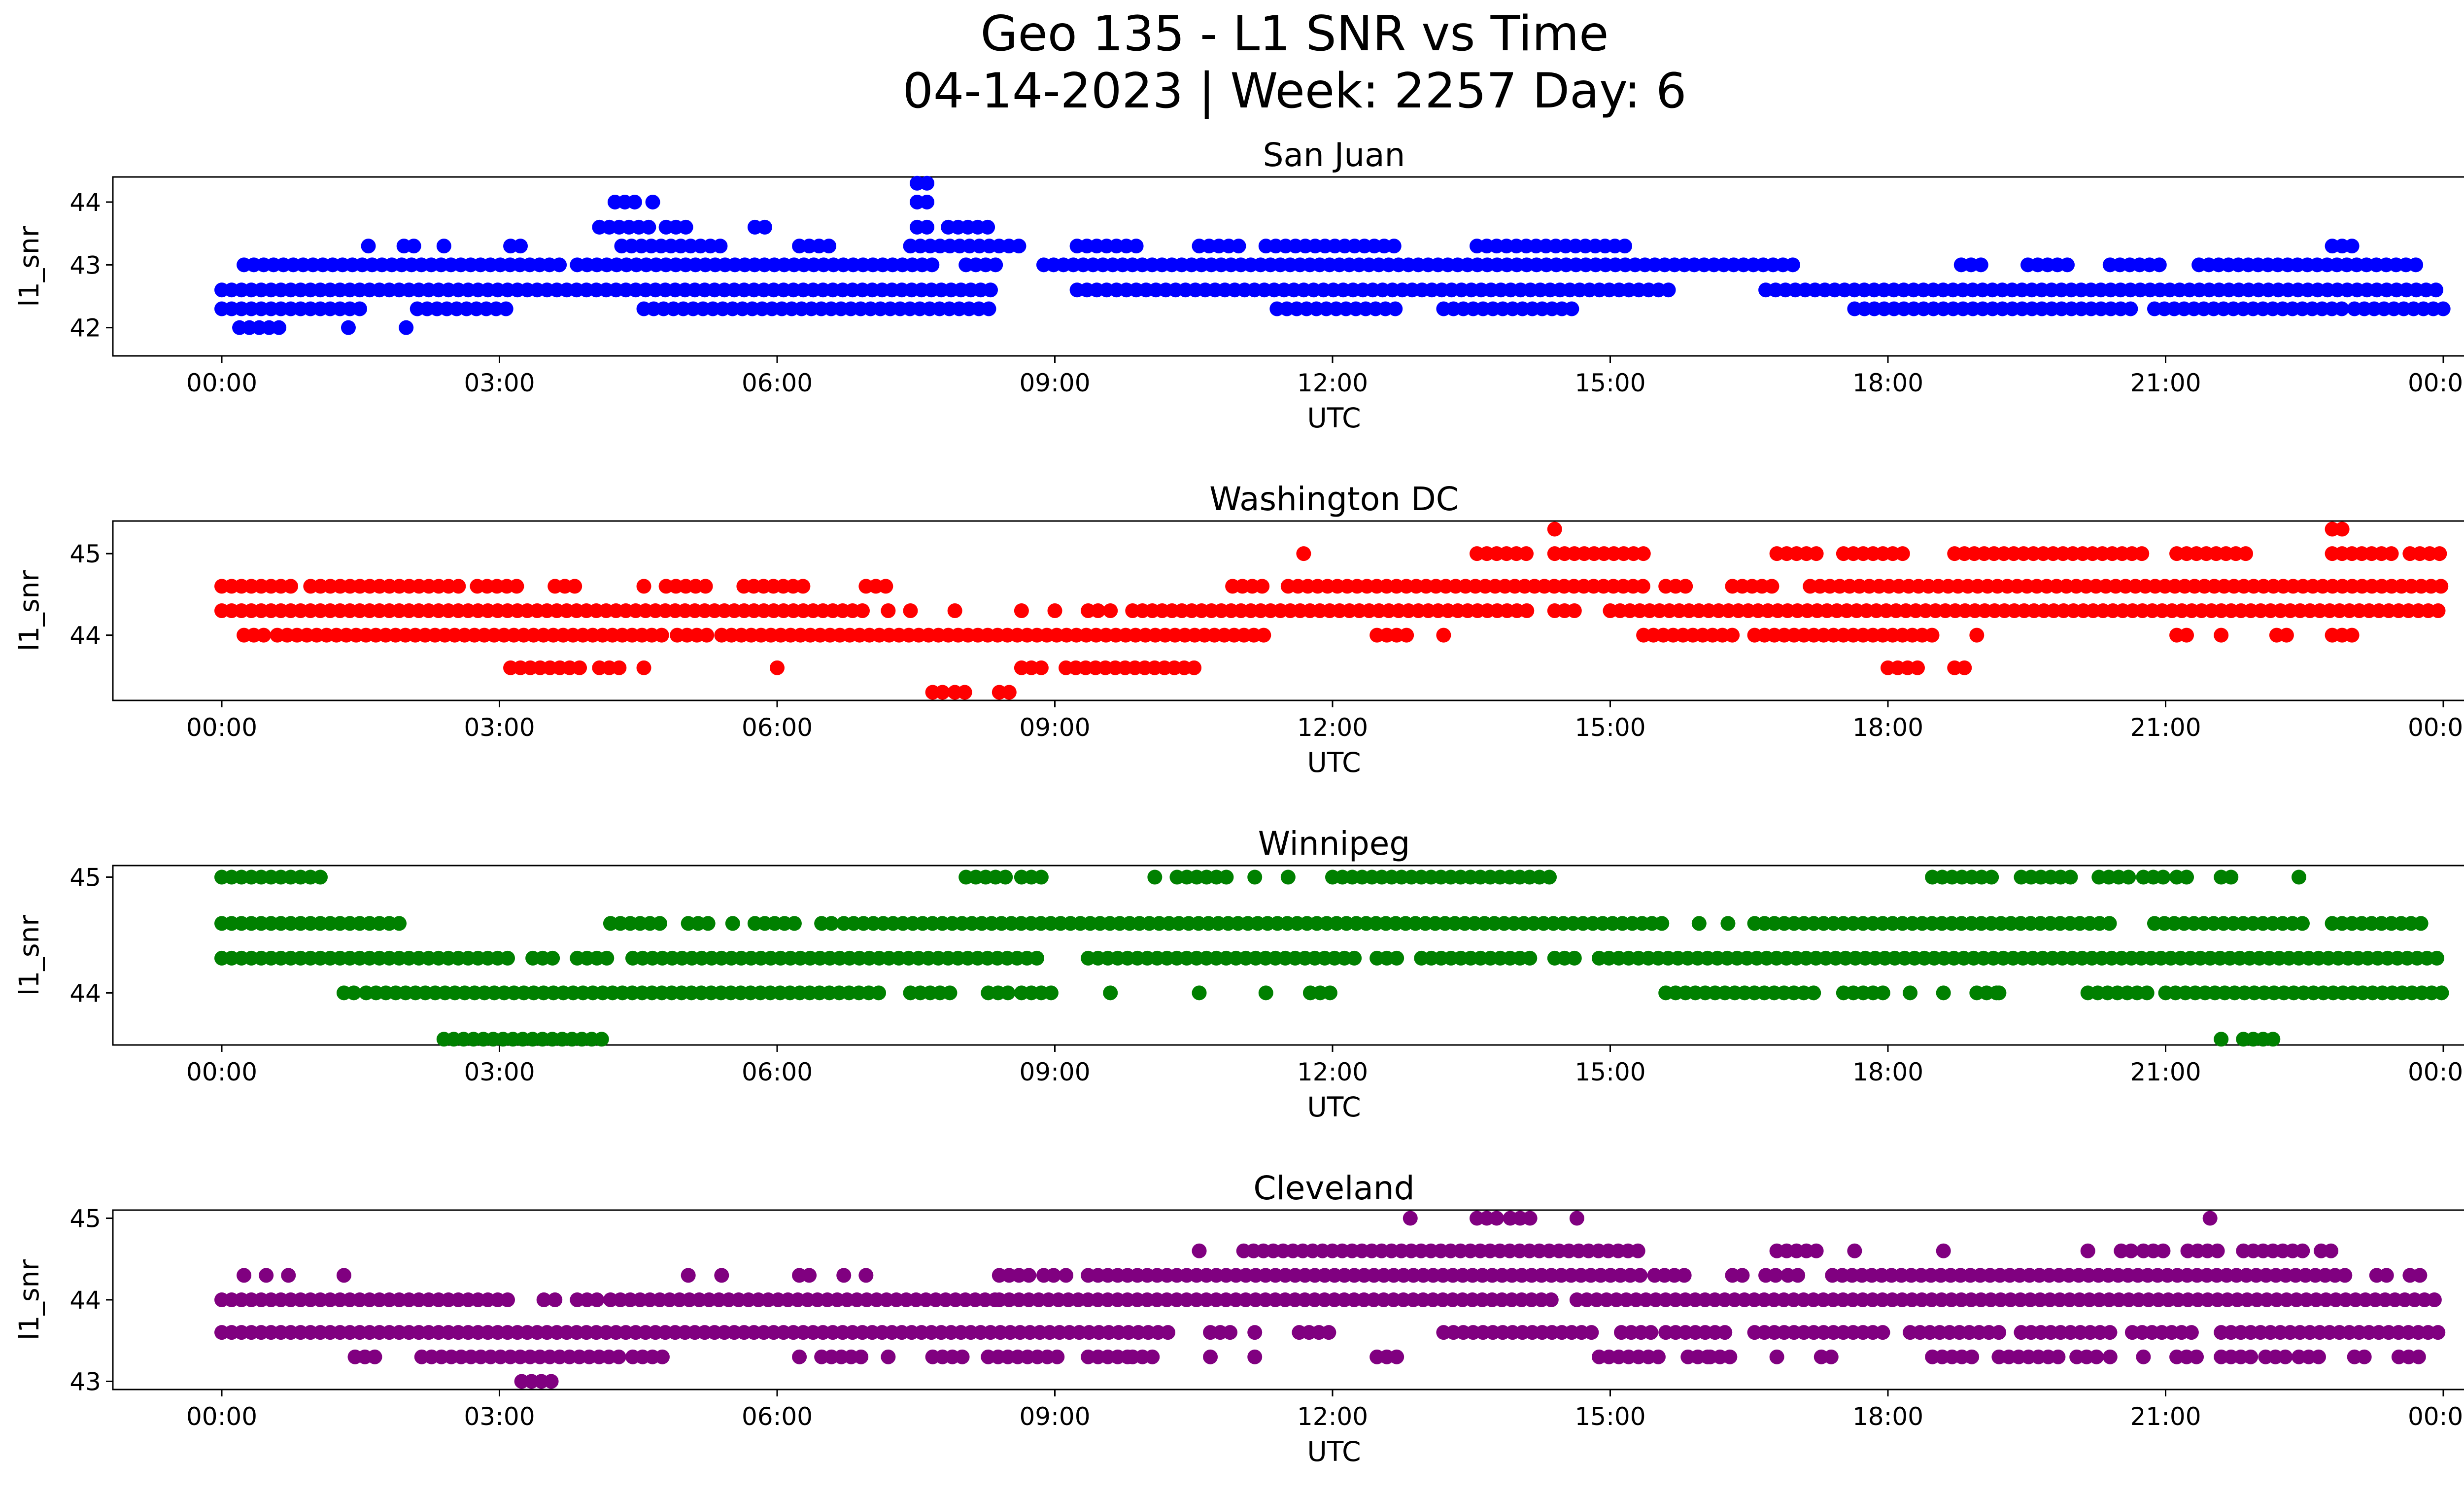 The height and width of the screenshot is (1495, 2464). Describe the element at coordinates (1334, 155) in the screenshot. I see `subplot-title-san-juan: San Juan` at that location.